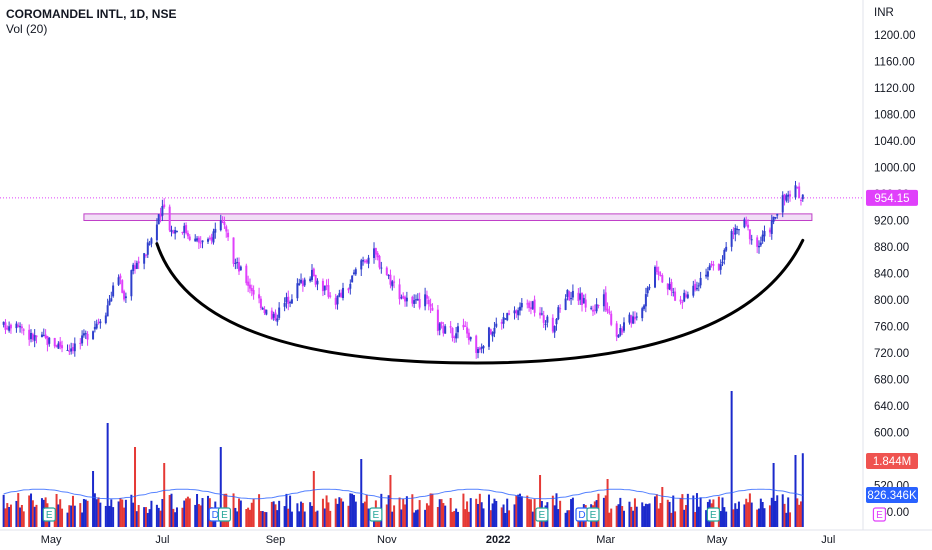 This screenshot has width=932, height=550. What do you see at coordinates (605, 540) in the screenshot?
I see `time-tick-label: Mar` at bounding box center [605, 540].